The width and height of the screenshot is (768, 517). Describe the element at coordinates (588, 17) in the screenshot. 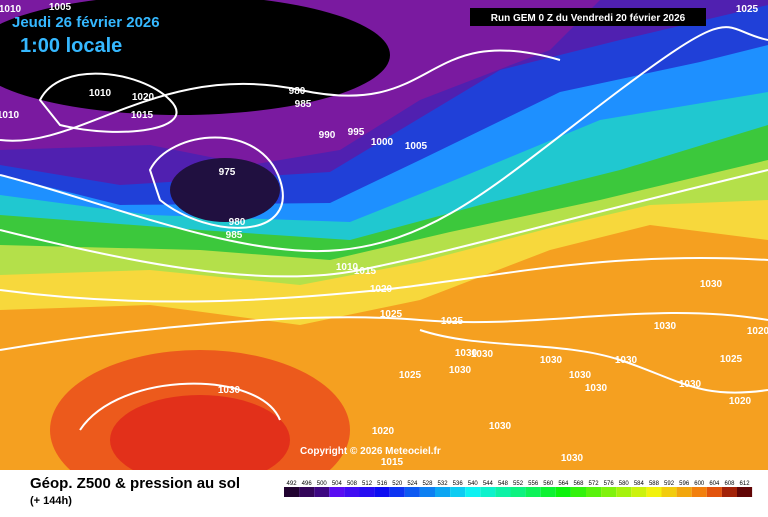

I see `run-box` at that location.